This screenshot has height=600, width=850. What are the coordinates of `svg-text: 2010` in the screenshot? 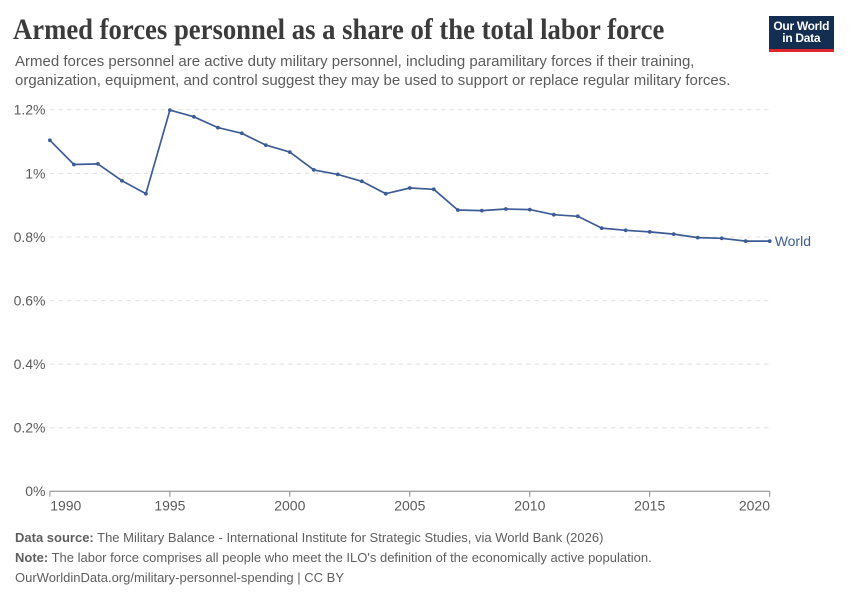 It's located at (529, 505).